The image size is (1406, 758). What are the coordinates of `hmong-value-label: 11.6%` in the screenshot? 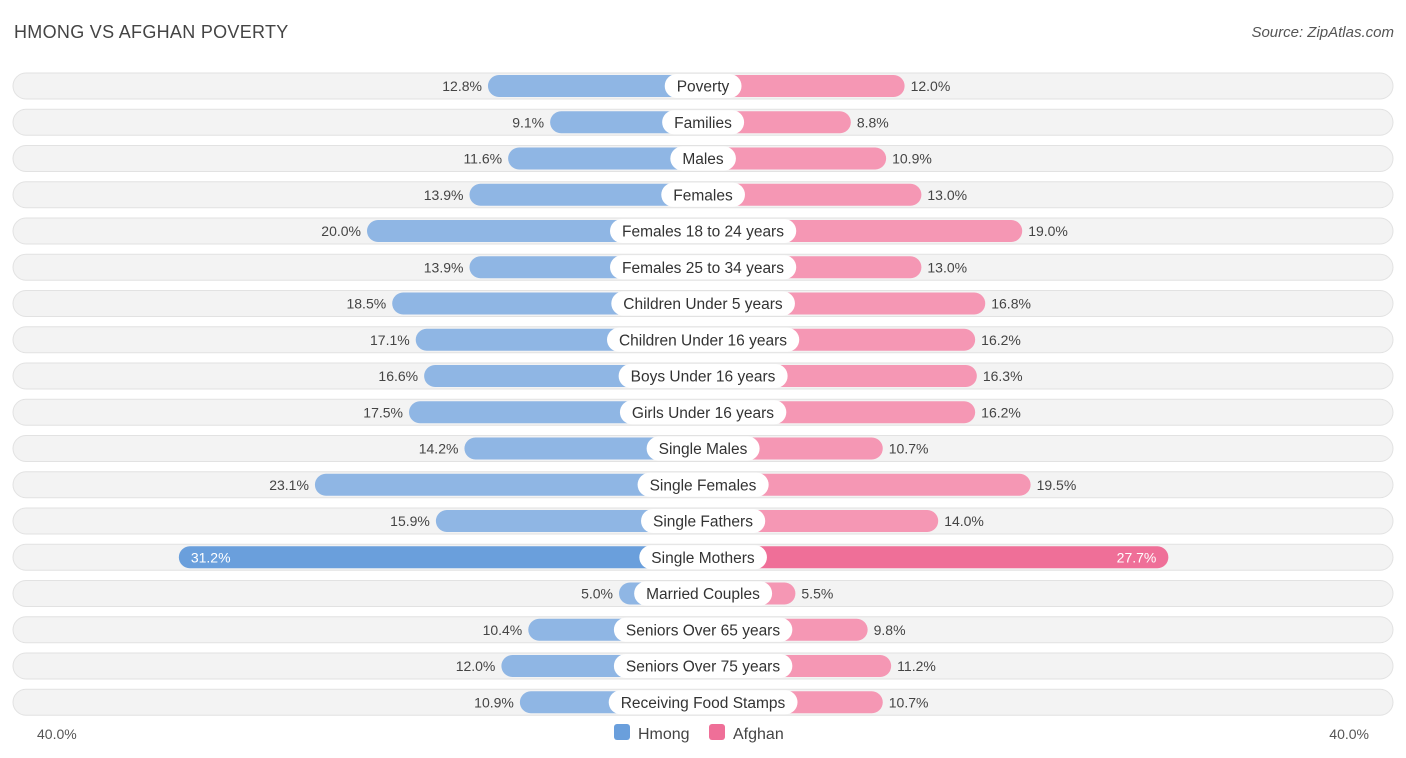 It's located at (482, 159).